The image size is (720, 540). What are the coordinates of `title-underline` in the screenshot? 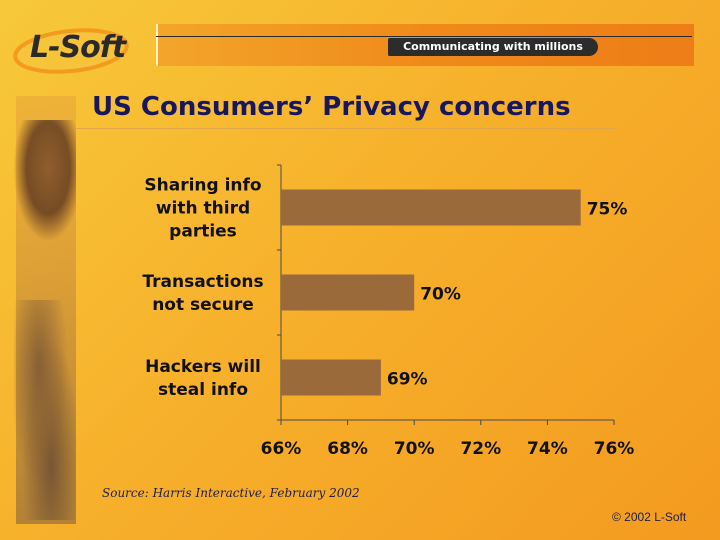 It's located at (346, 128).